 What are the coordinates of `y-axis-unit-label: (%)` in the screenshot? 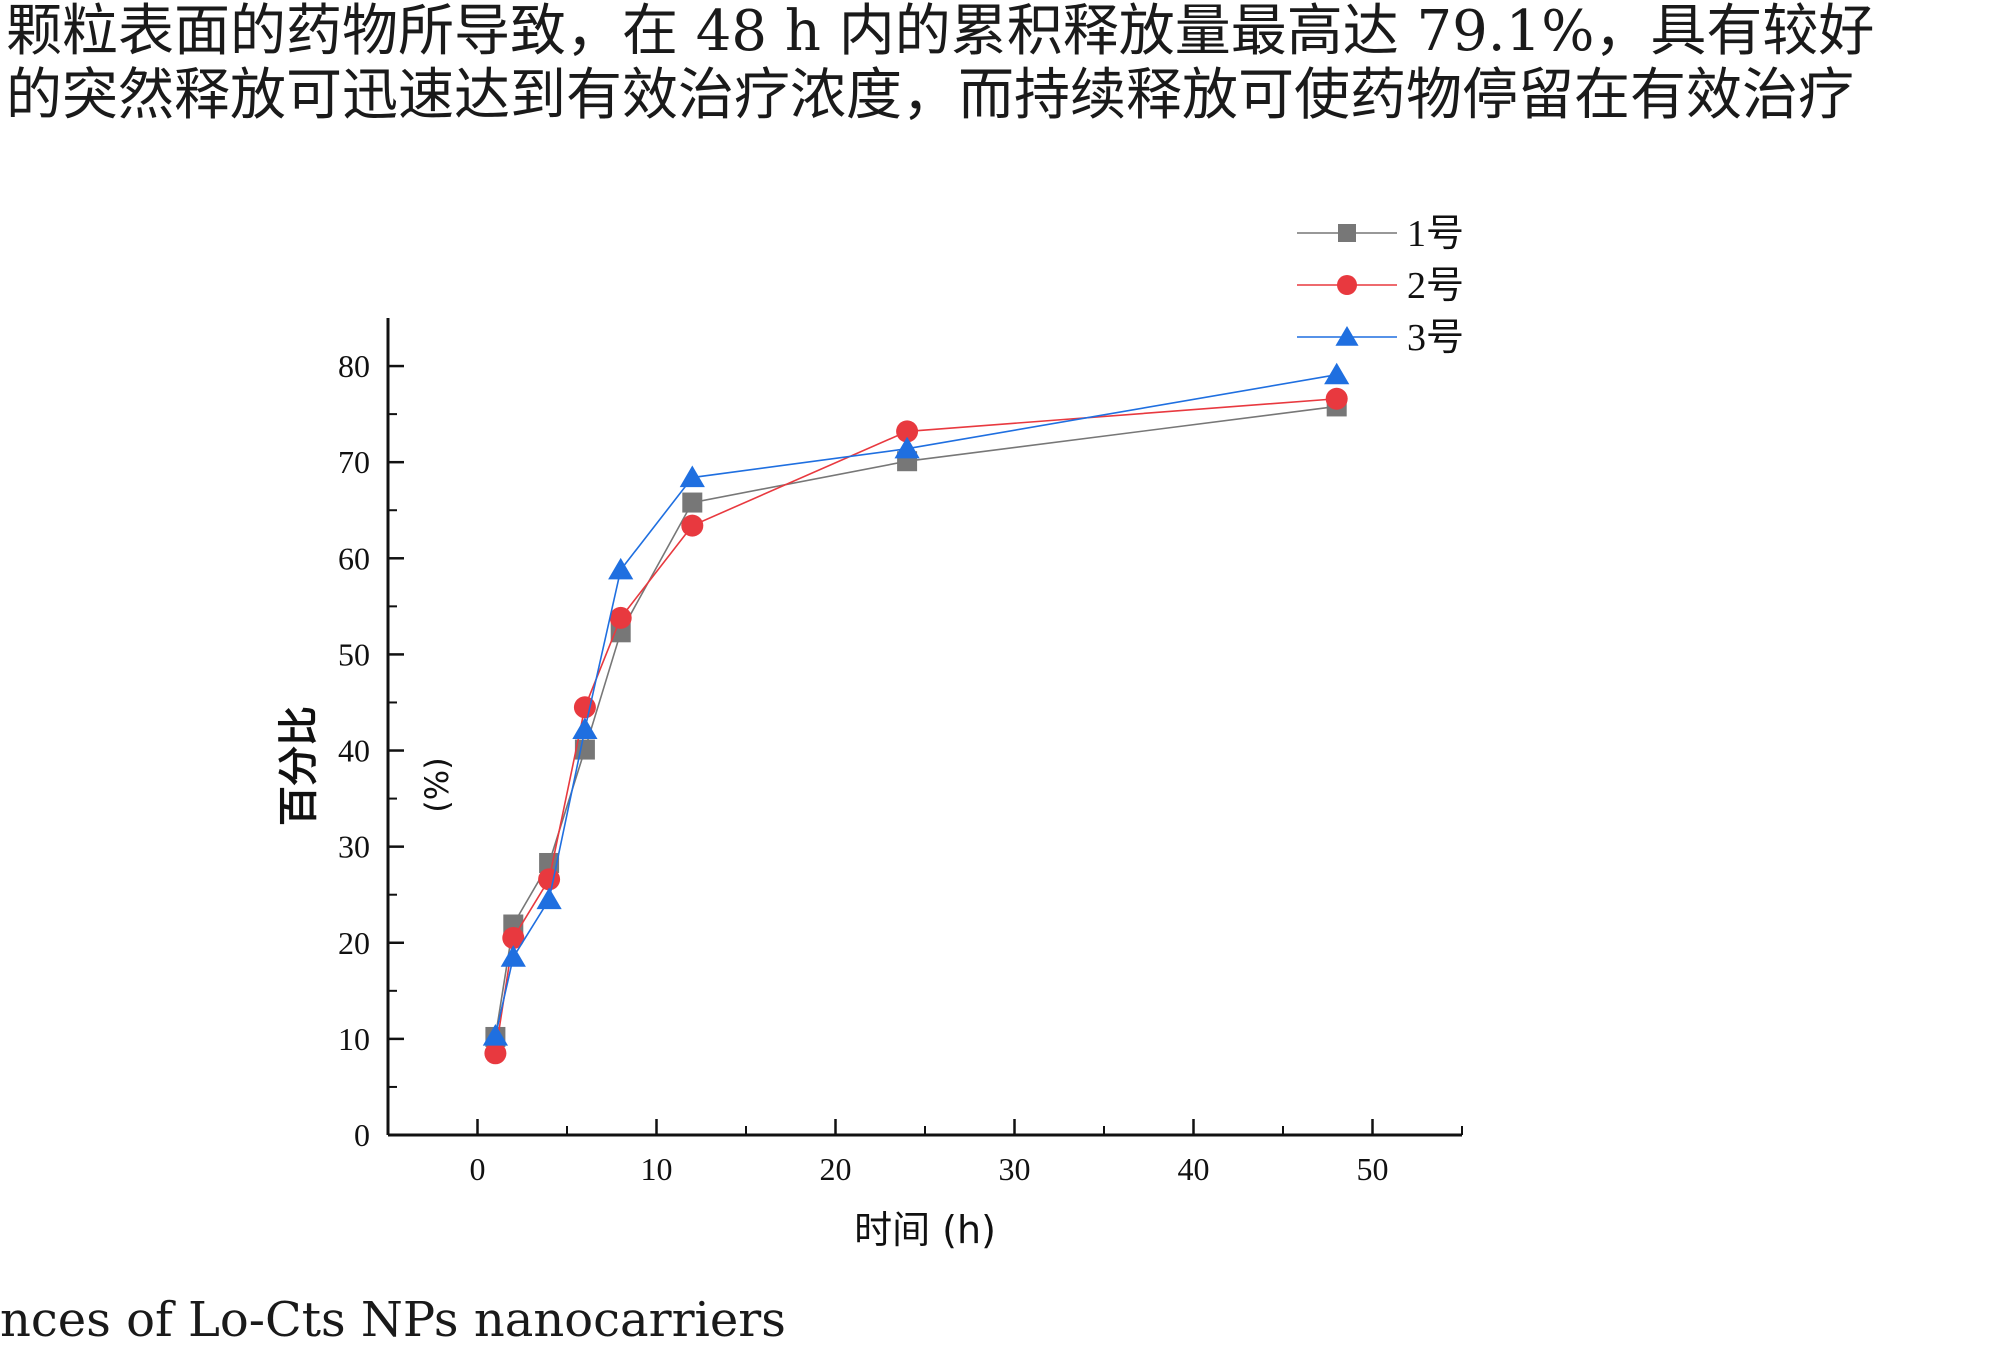 It's located at (437, 784).